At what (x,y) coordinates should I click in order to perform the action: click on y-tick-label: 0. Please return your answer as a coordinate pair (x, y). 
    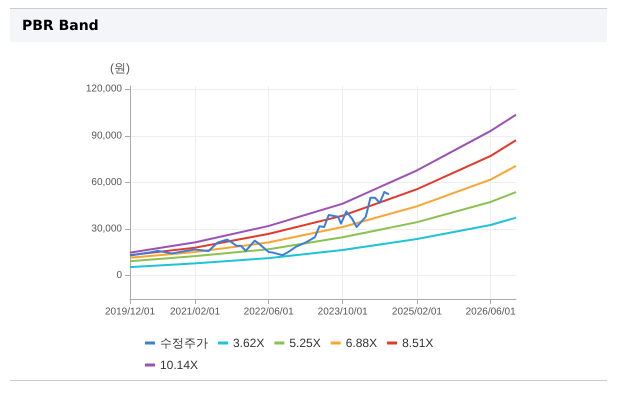
    Looking at the image, I should click on (119, 276).